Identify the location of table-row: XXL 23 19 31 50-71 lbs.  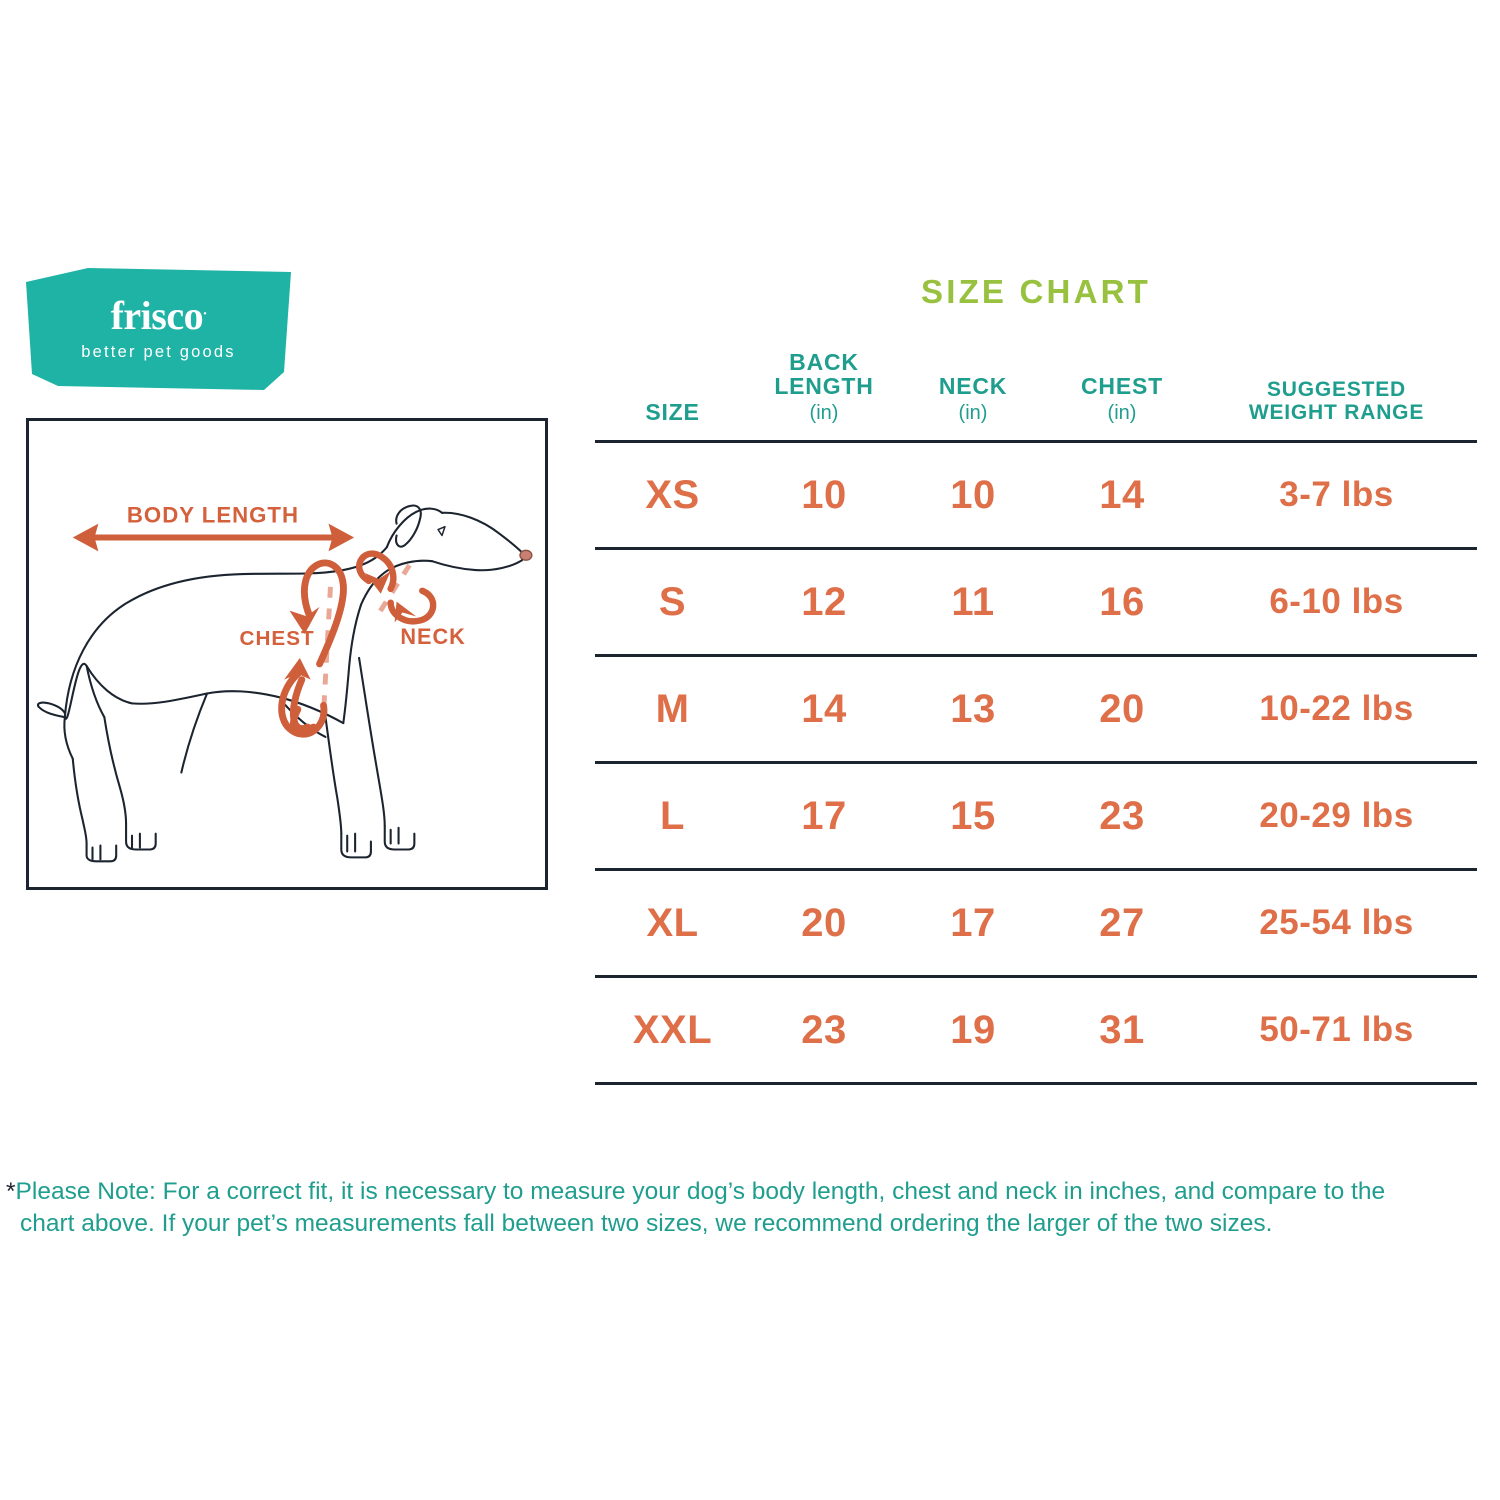
(1036, 1029).